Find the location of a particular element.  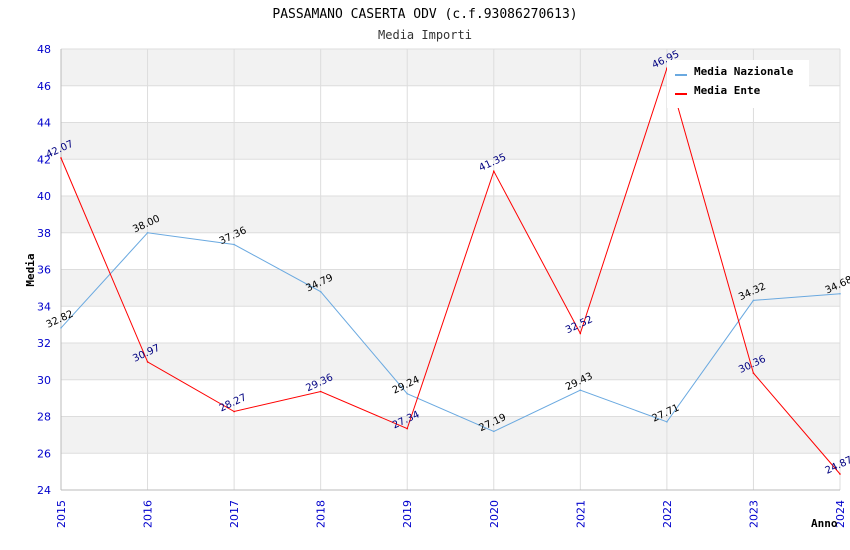

legend: Media Nazionale Media Ente is located at coordinates (738, 84).